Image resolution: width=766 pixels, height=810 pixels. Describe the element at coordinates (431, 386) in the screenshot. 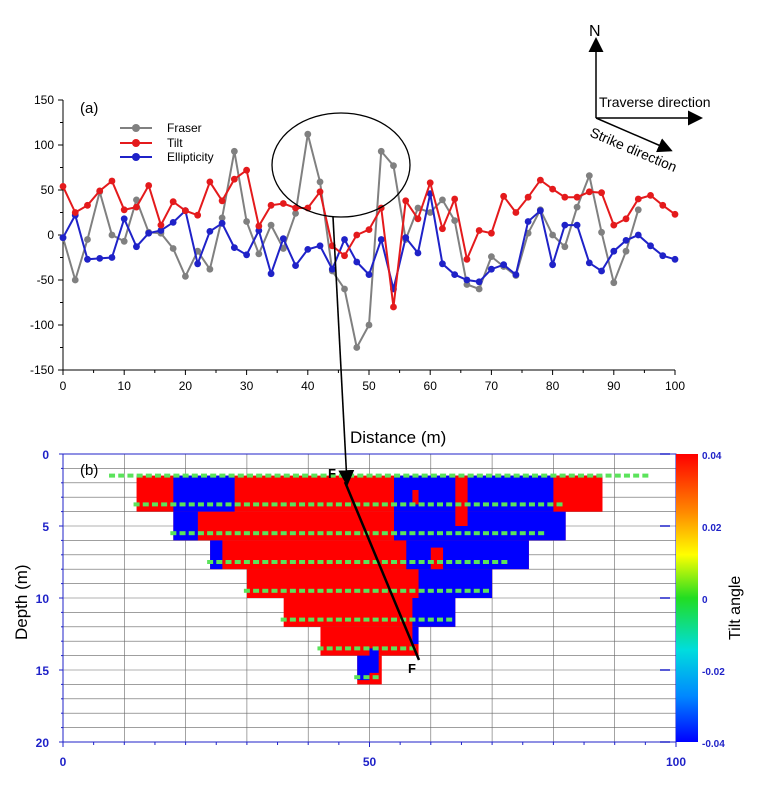

I see `x-tick-label: 60` at that location.